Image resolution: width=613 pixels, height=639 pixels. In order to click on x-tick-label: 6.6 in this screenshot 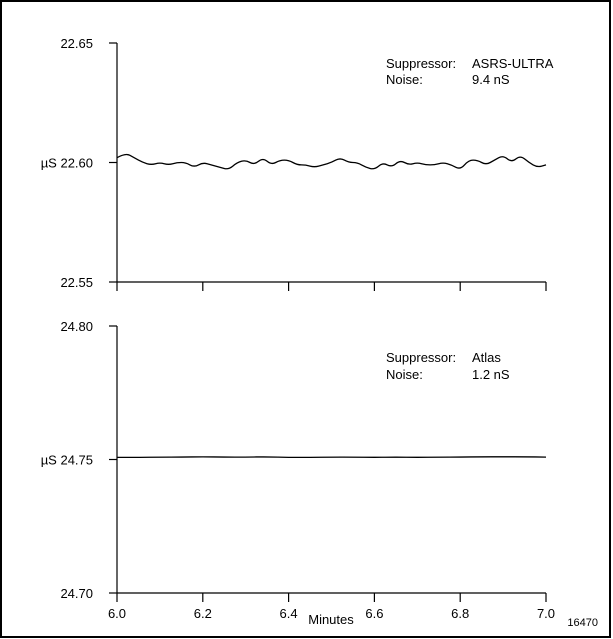, I will do `click(374, 613)`.